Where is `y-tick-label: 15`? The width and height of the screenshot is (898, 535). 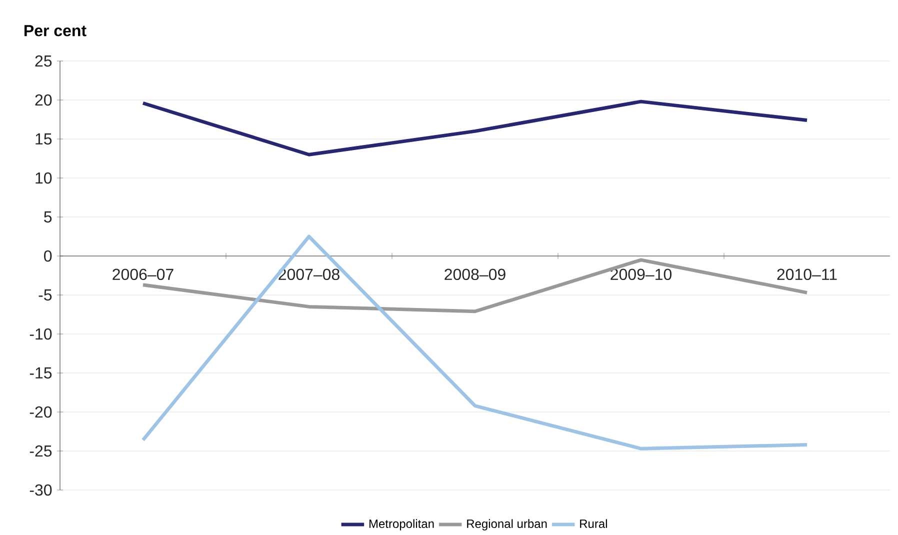 y-tick-label: 15 is located at coordinates (44, 138).